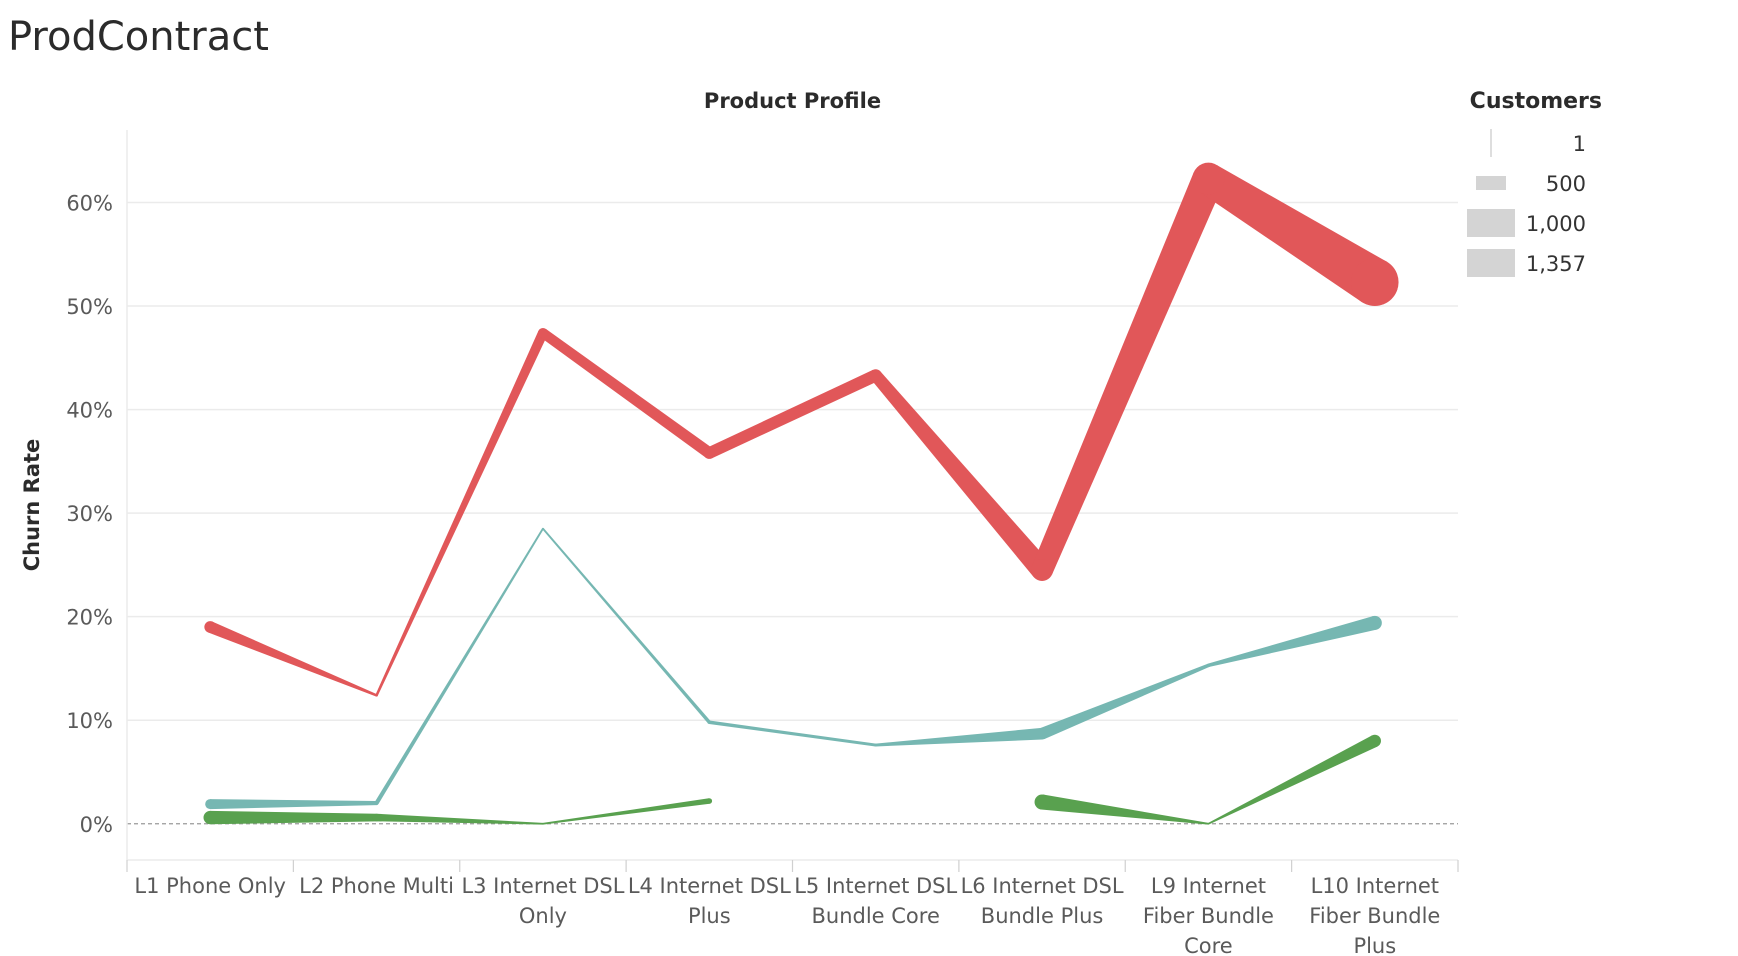 This screenshot has height=956, width=1738. Describe the element at coordinates (89, 514) in the screenshot. I see `y-tick-label: 30%` at that location.